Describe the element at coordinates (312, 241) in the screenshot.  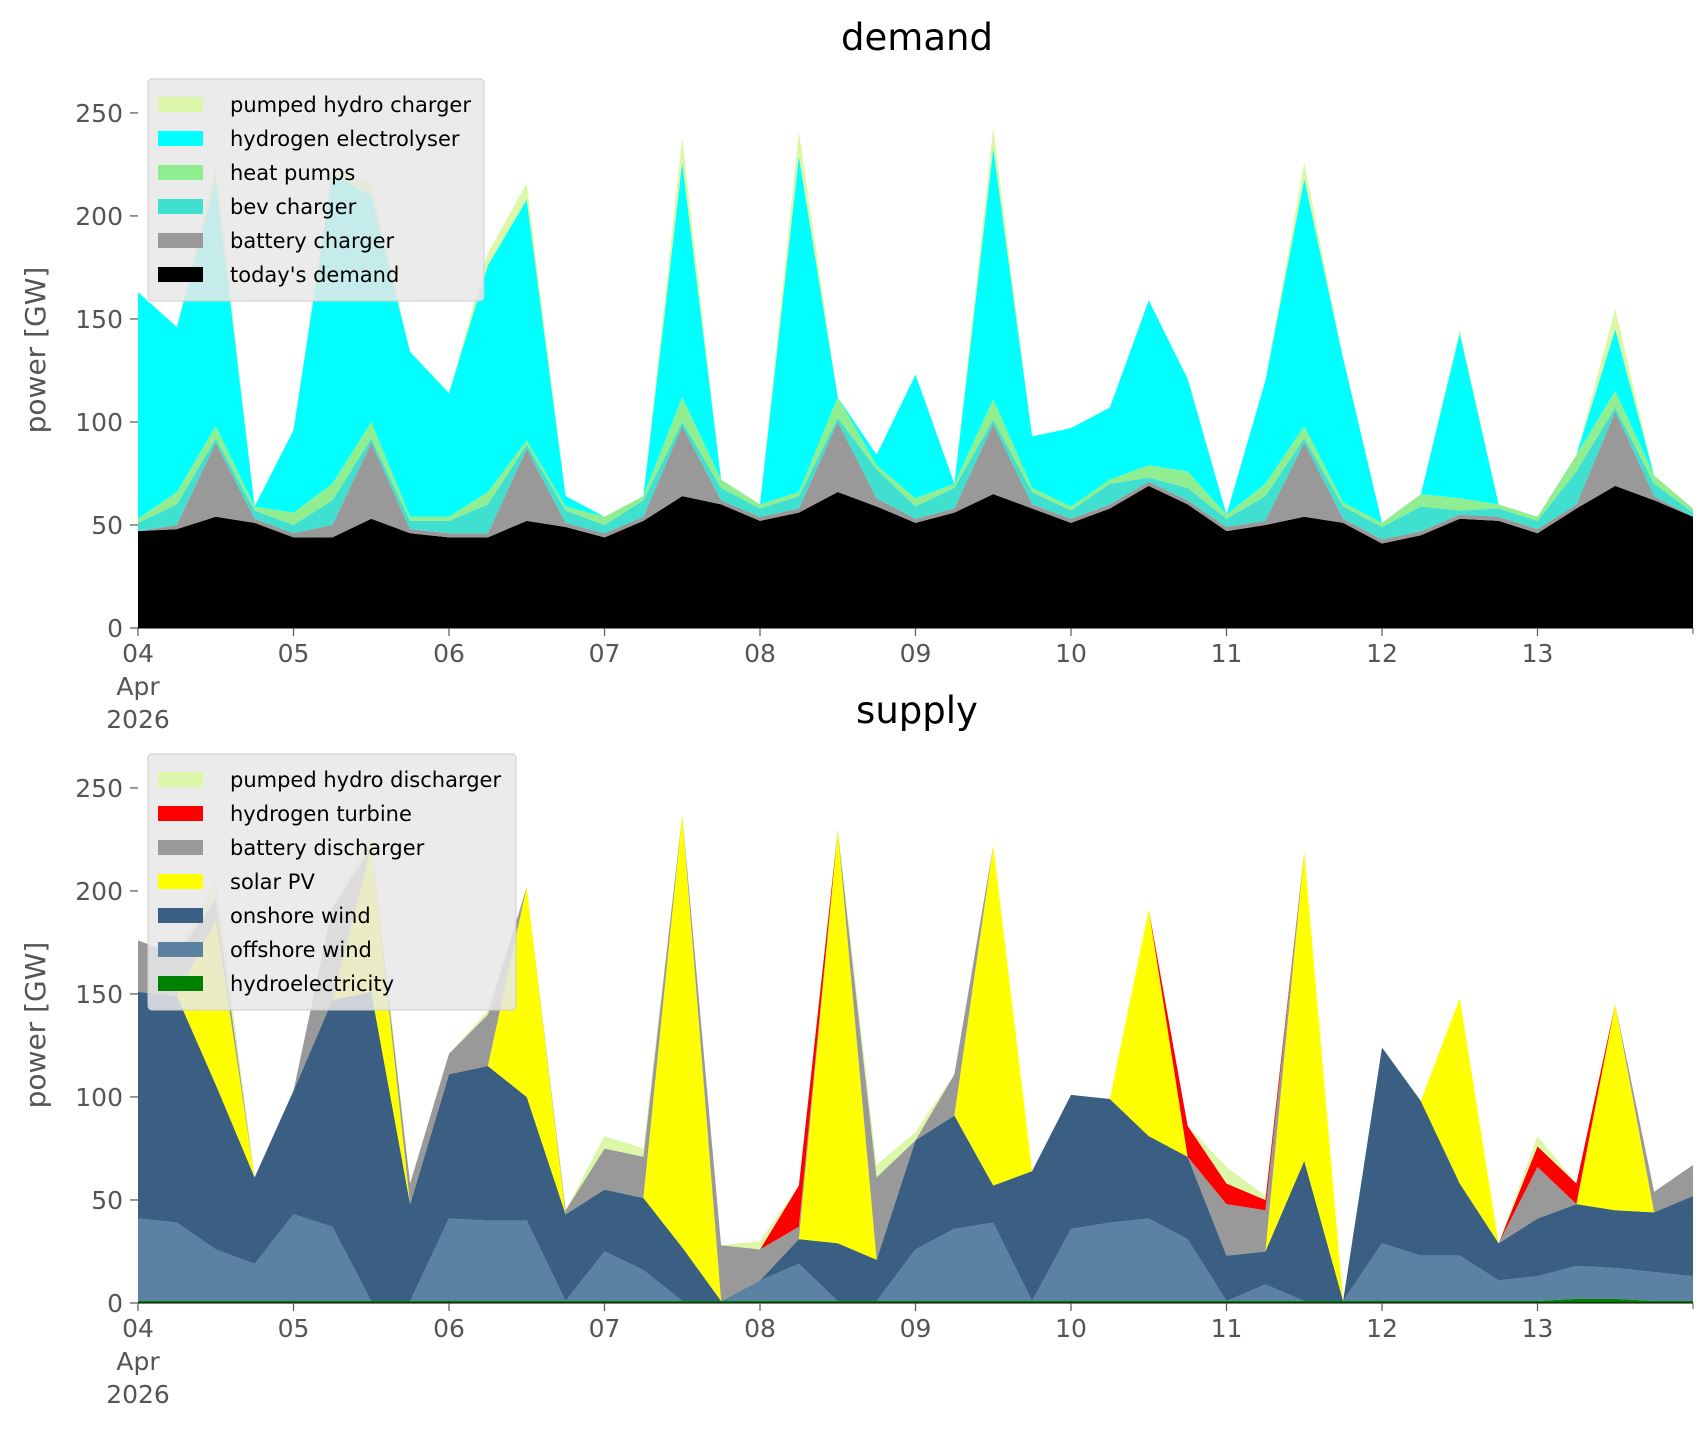
I see `demand-legend-label-battery-charger: battery charger` at that location.